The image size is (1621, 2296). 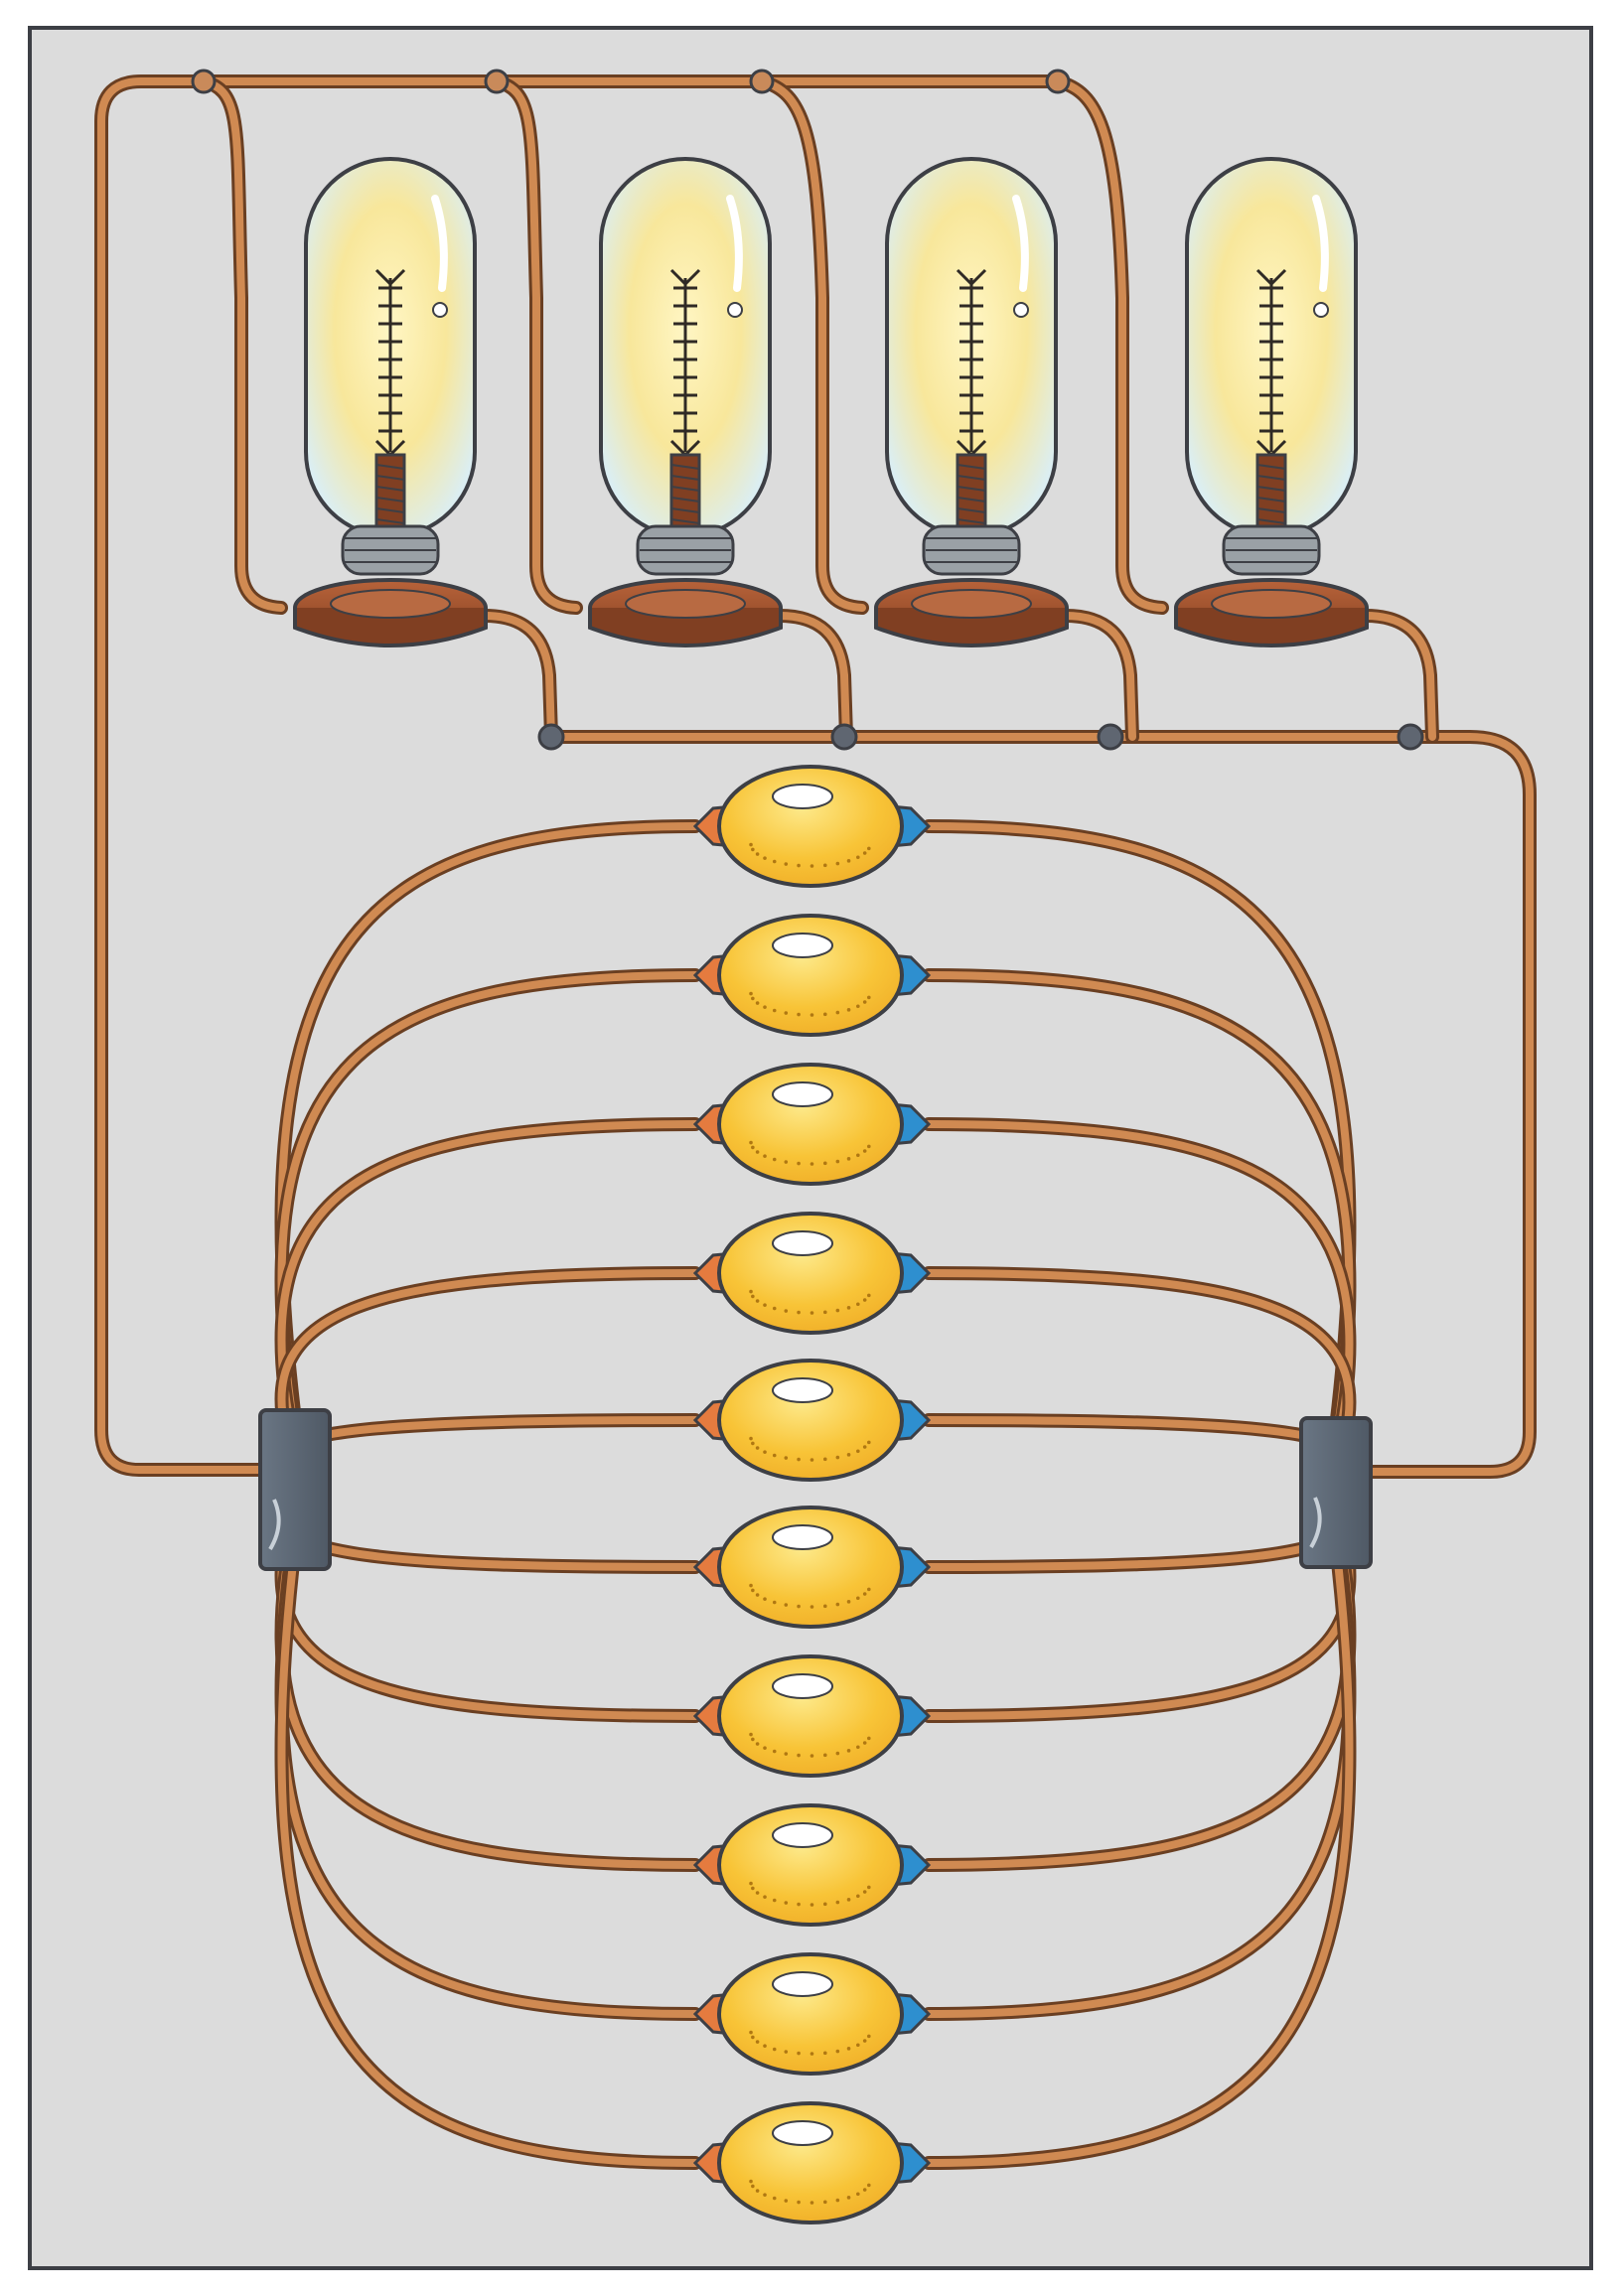 I want to click on light-bulbs, so click(x=831, y=402).